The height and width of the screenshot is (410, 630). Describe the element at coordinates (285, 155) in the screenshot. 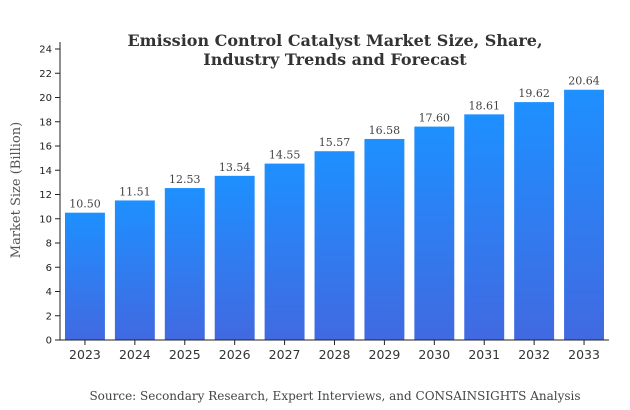

I see `bar-value-label: 14.55` at that location.